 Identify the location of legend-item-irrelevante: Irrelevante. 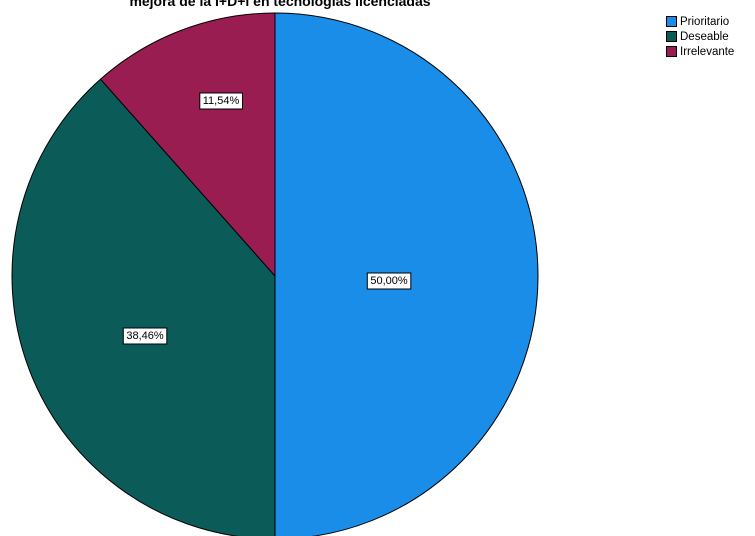
(700, 51).